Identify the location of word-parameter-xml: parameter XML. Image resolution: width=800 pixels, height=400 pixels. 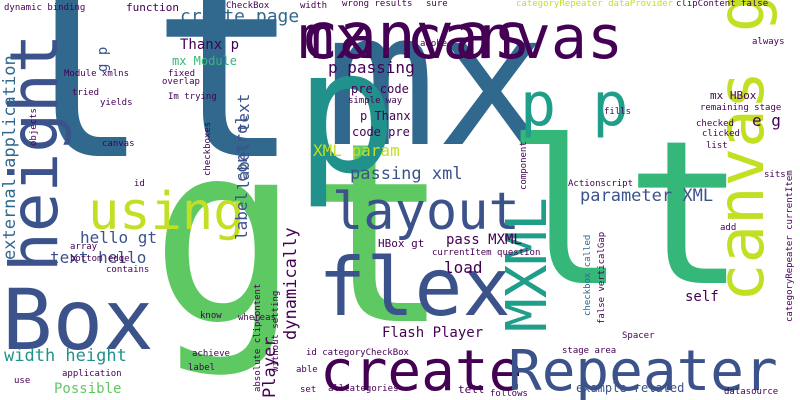
(647, 196).